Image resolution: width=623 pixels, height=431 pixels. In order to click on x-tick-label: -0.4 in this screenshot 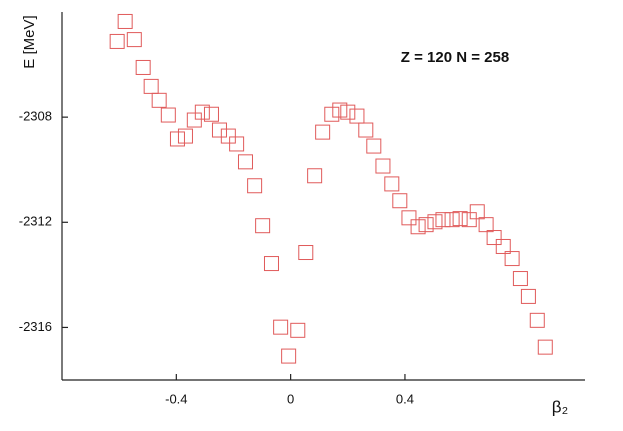, I will do `click(176, 398)`.